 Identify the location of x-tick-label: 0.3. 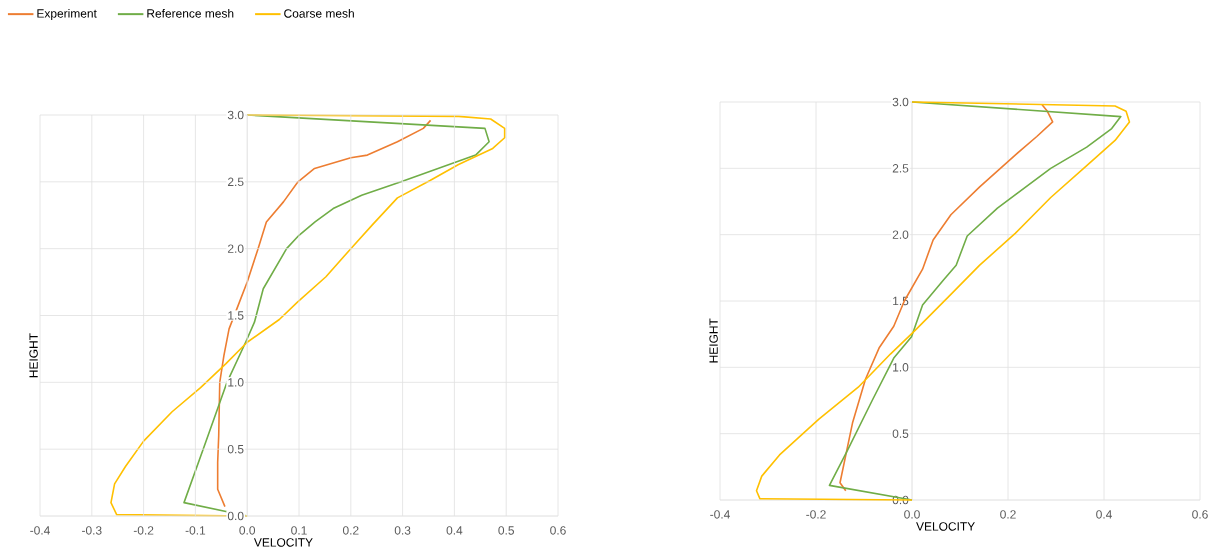
(402, 530).